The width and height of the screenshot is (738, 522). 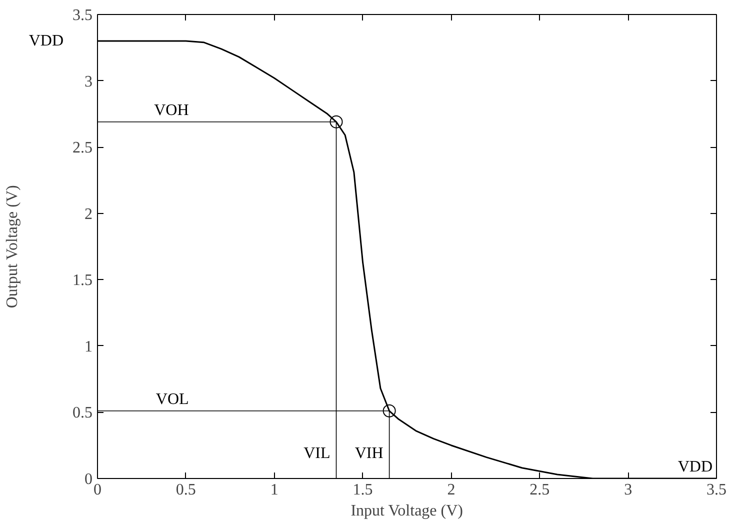 What do you see at coordinates (317, 453) in the screenshot?
I see `annotation: VIL` at bounding box center [317, 453].